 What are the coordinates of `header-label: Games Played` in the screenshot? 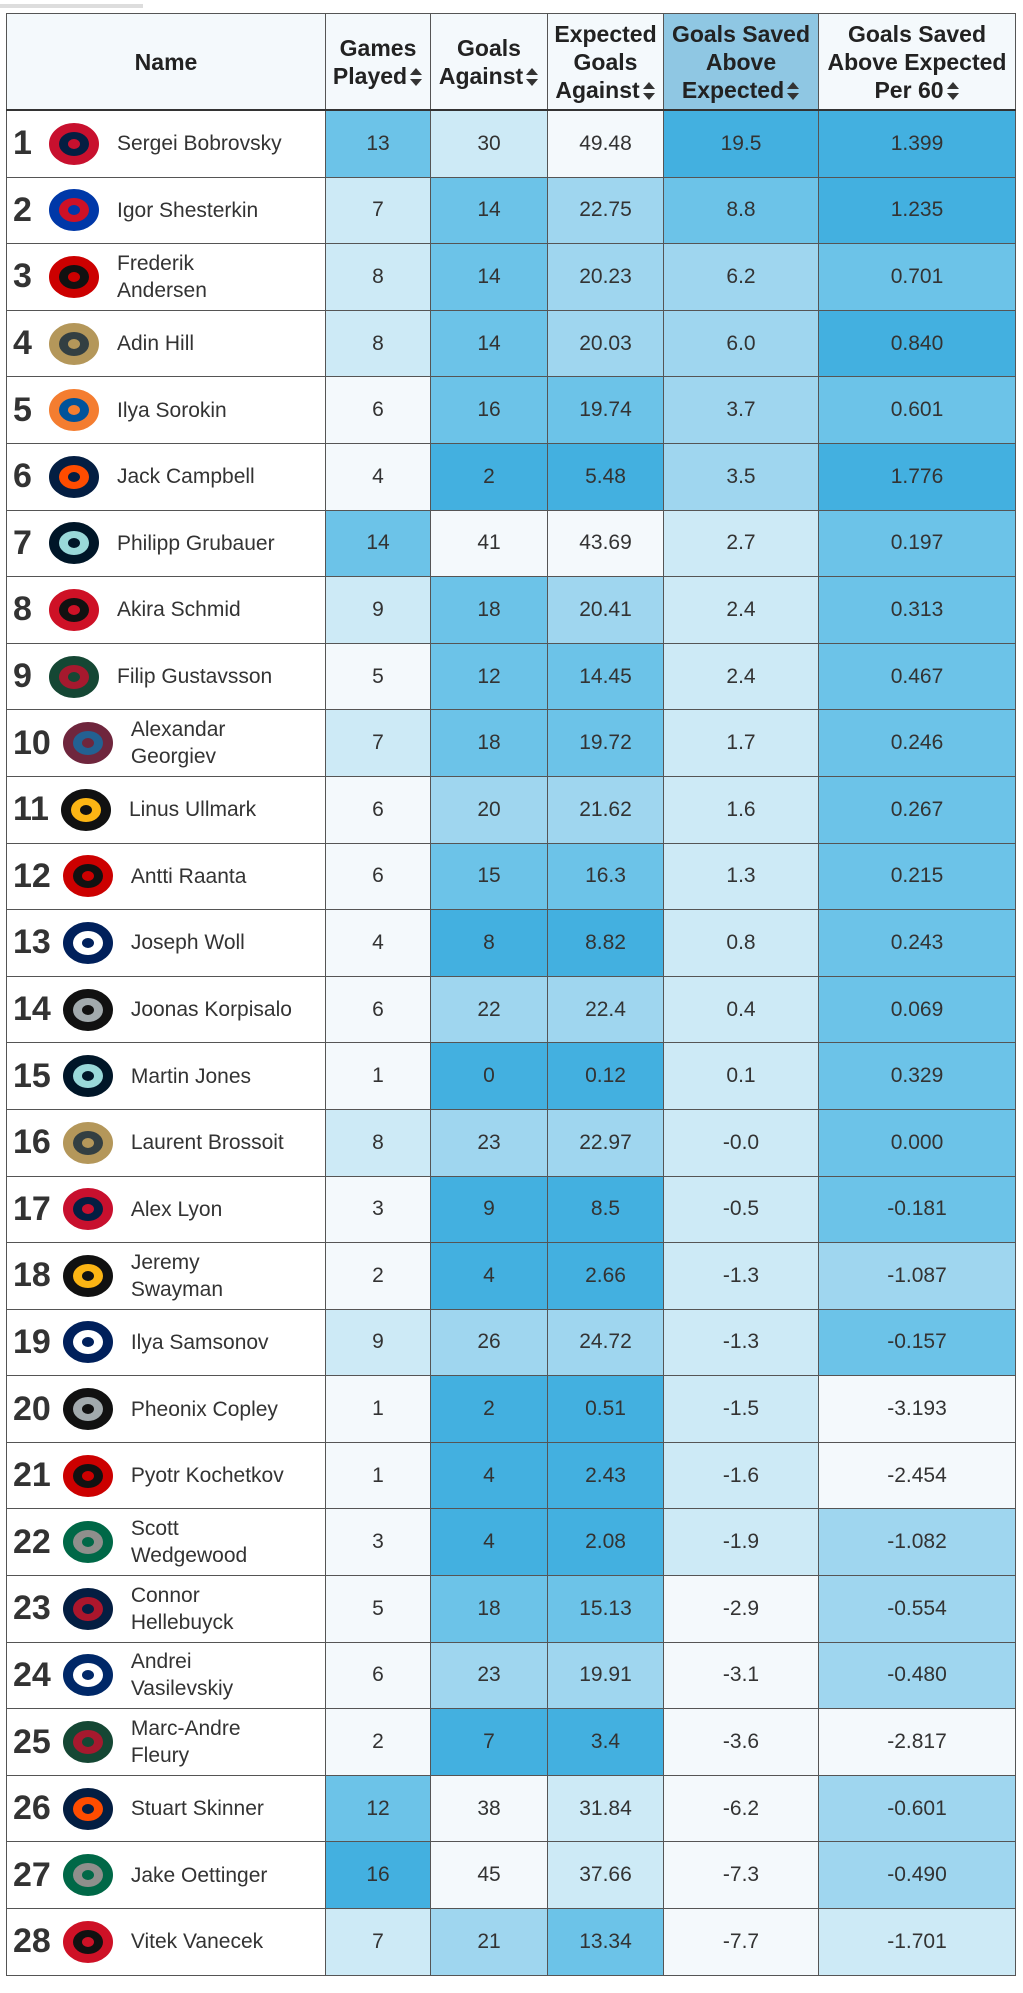 It's located at (378, 62).